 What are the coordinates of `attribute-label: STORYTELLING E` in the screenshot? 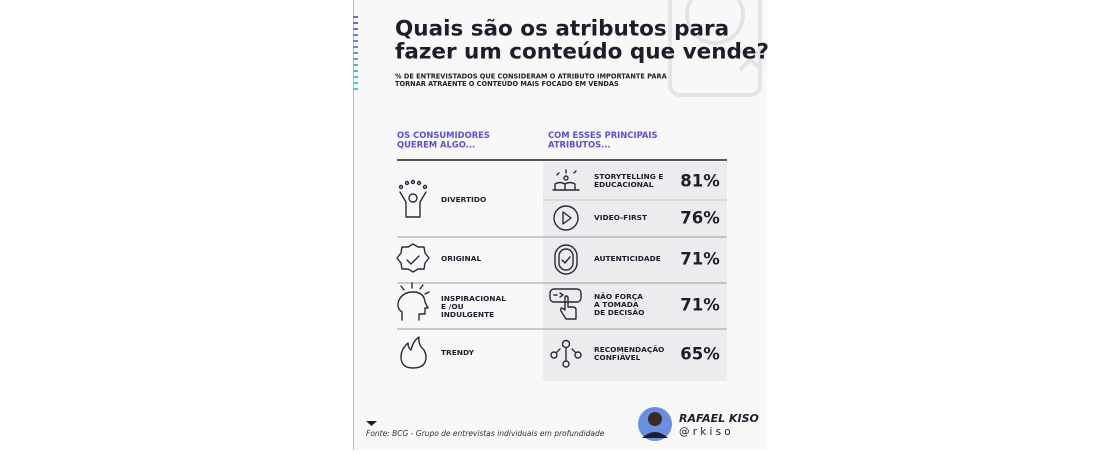 It's located at (628, 176).